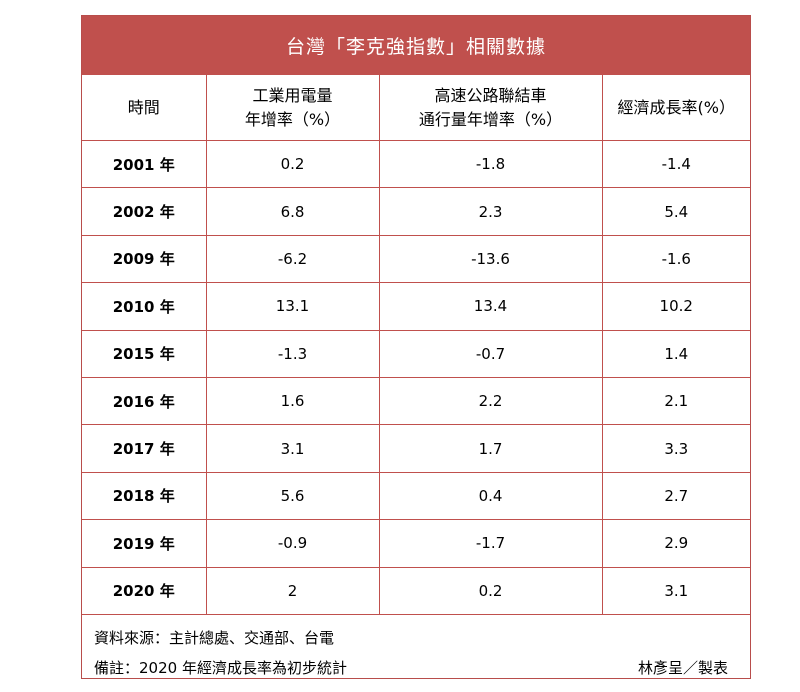 The image size is (800, 692). What do you see at coordinates (491, 543) in the screenshot?
I see `cell-highway: -1.7` at bounding box center [491, 543].